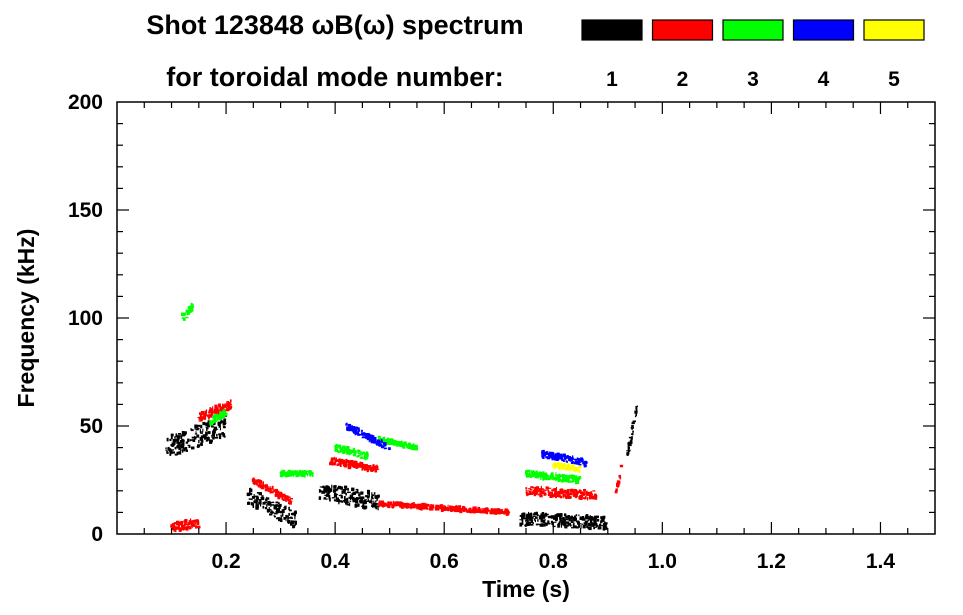  Describe the element at coordinates (26, 318) in the screenshot. I see `y-axis-label: Frequency (kHz)` at that location.